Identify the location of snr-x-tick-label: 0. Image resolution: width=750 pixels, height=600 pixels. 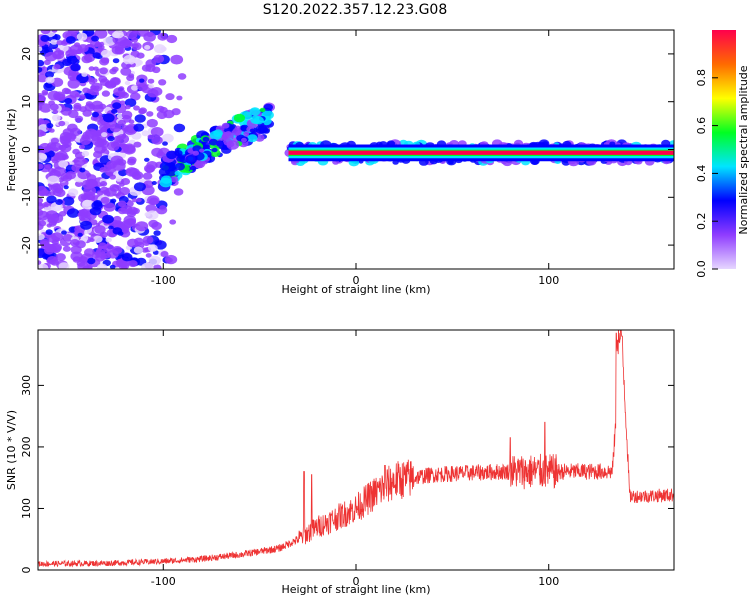
(356, 581).